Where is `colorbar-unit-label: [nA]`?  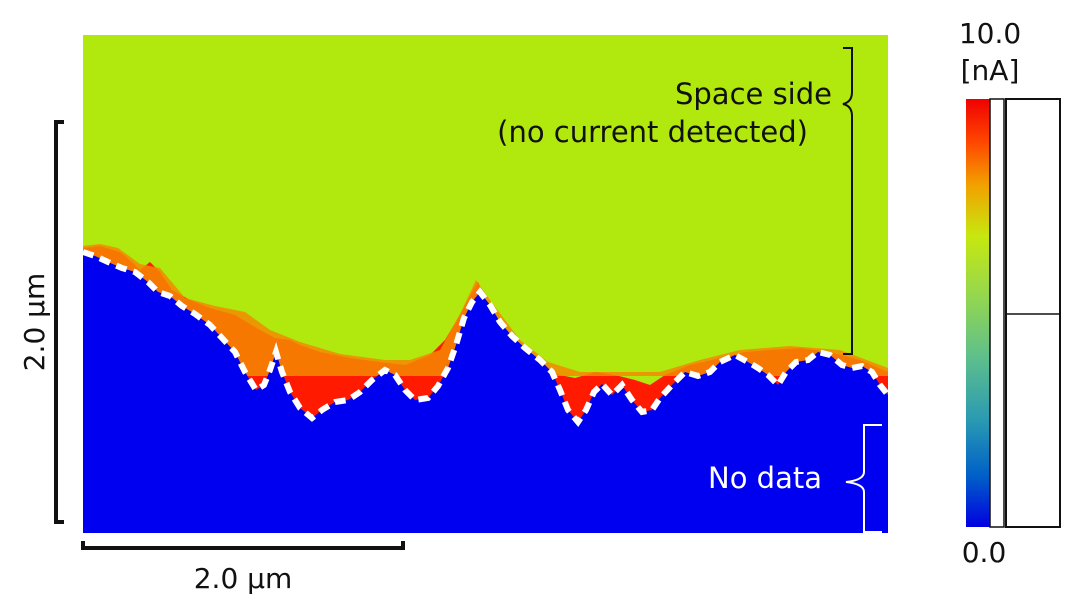
colorbar-unit-label: [nA] is located at coordinates (990, 70).